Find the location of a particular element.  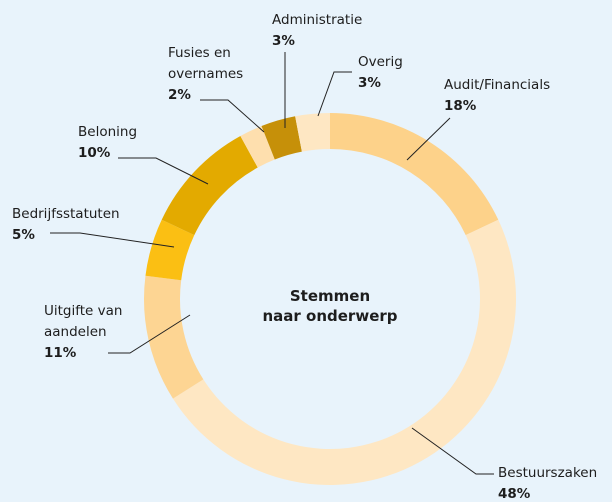

slice-name: Administratie is located at coordinates (317, 20).